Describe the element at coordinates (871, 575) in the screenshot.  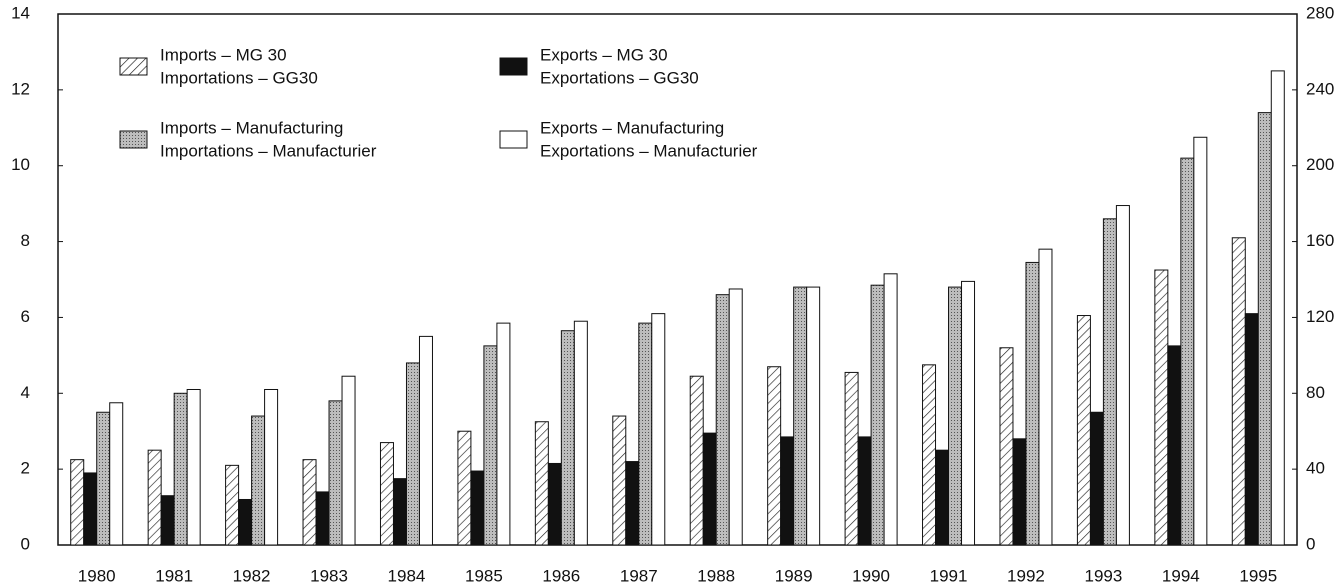
I see `x-tick-label: 1990` at that location.